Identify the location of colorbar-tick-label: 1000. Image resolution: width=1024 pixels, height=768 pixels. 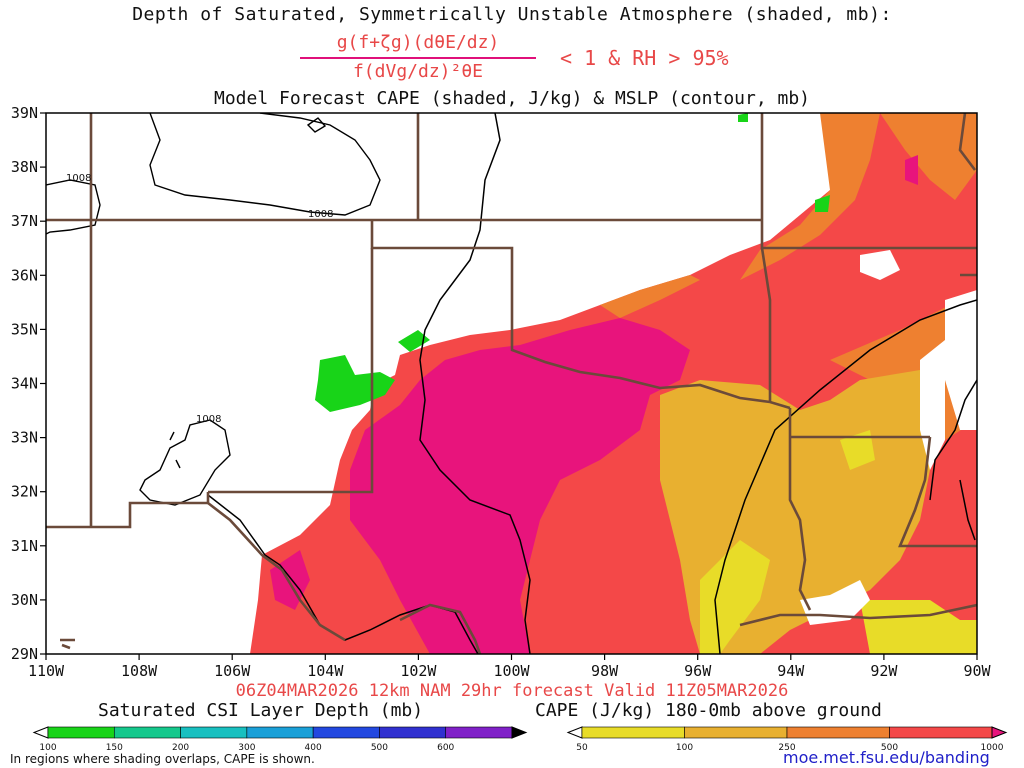
(992, 748).